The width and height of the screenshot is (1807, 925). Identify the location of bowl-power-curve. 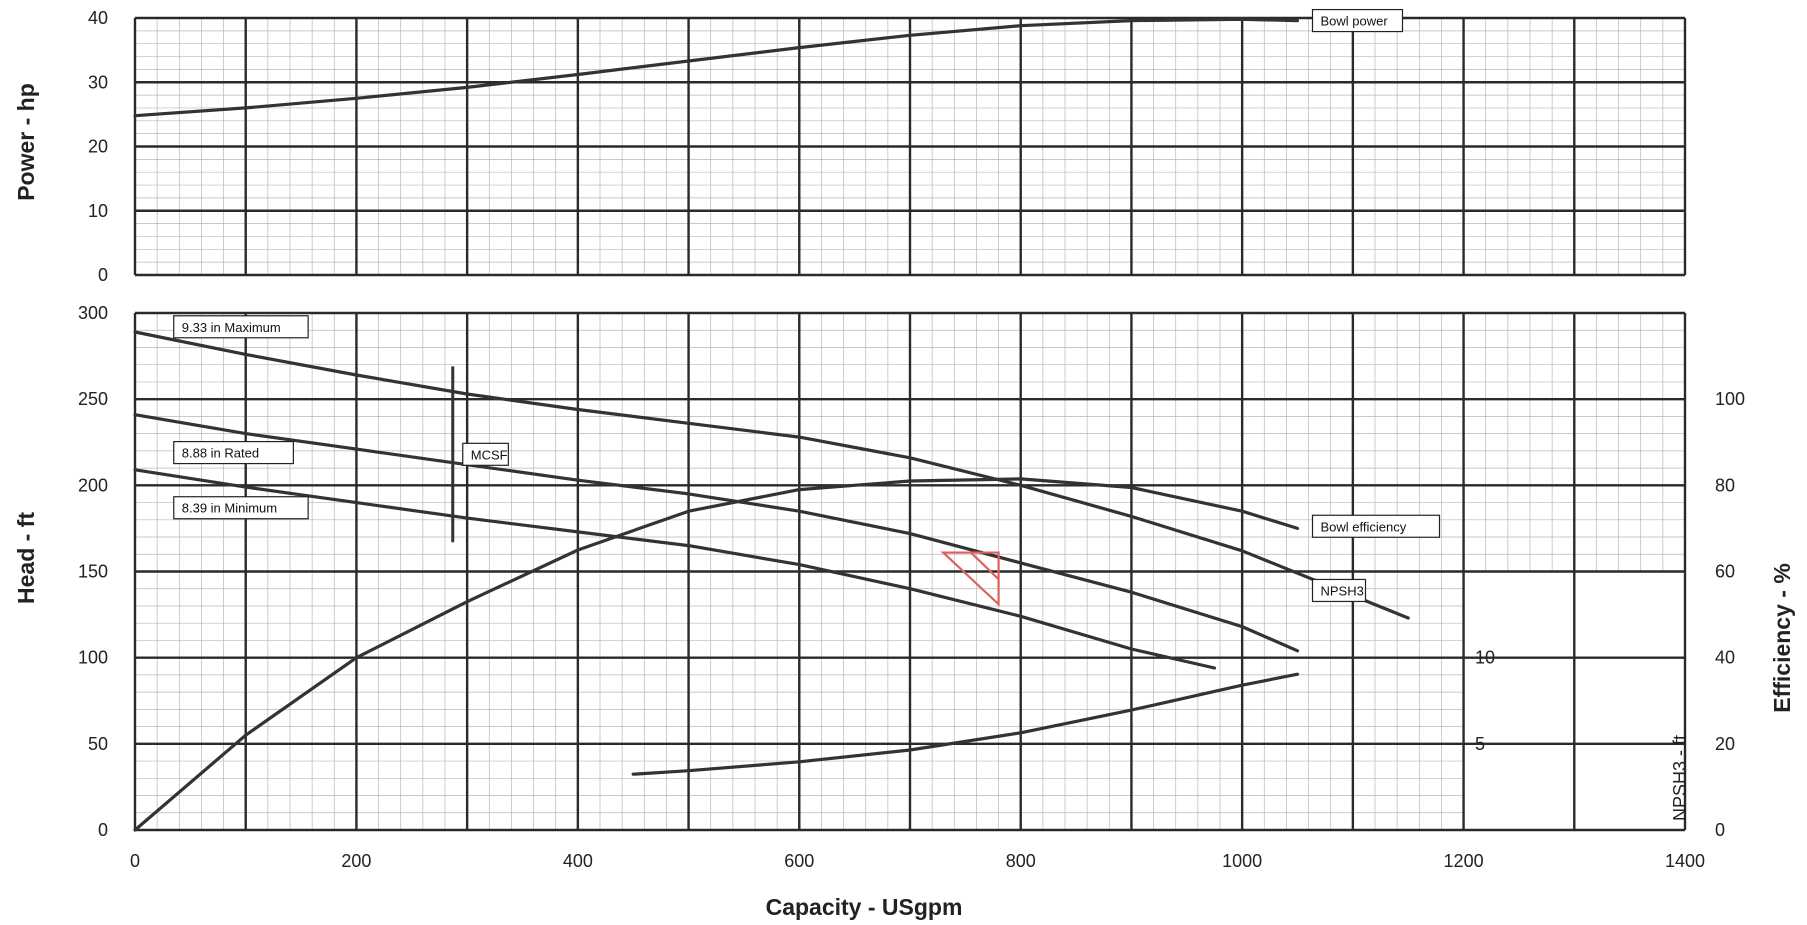
(716, 67).